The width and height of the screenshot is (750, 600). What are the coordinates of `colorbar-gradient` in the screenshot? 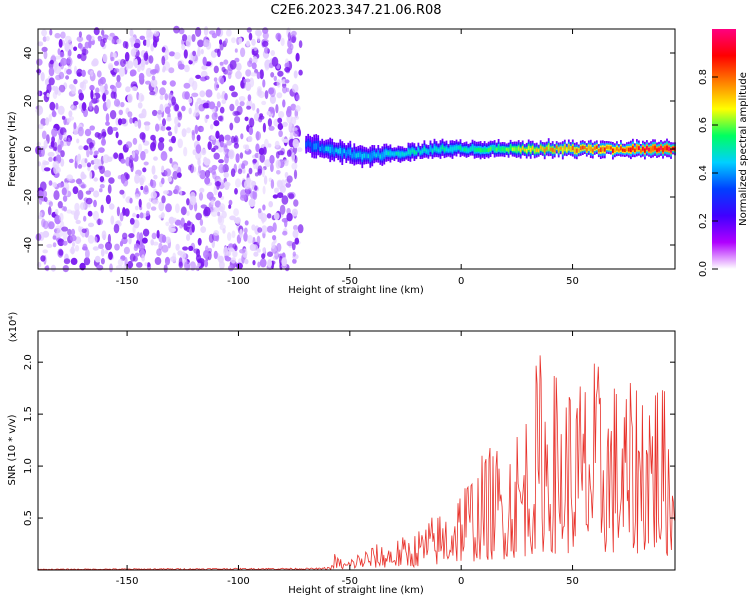 It's located at (724, 149).